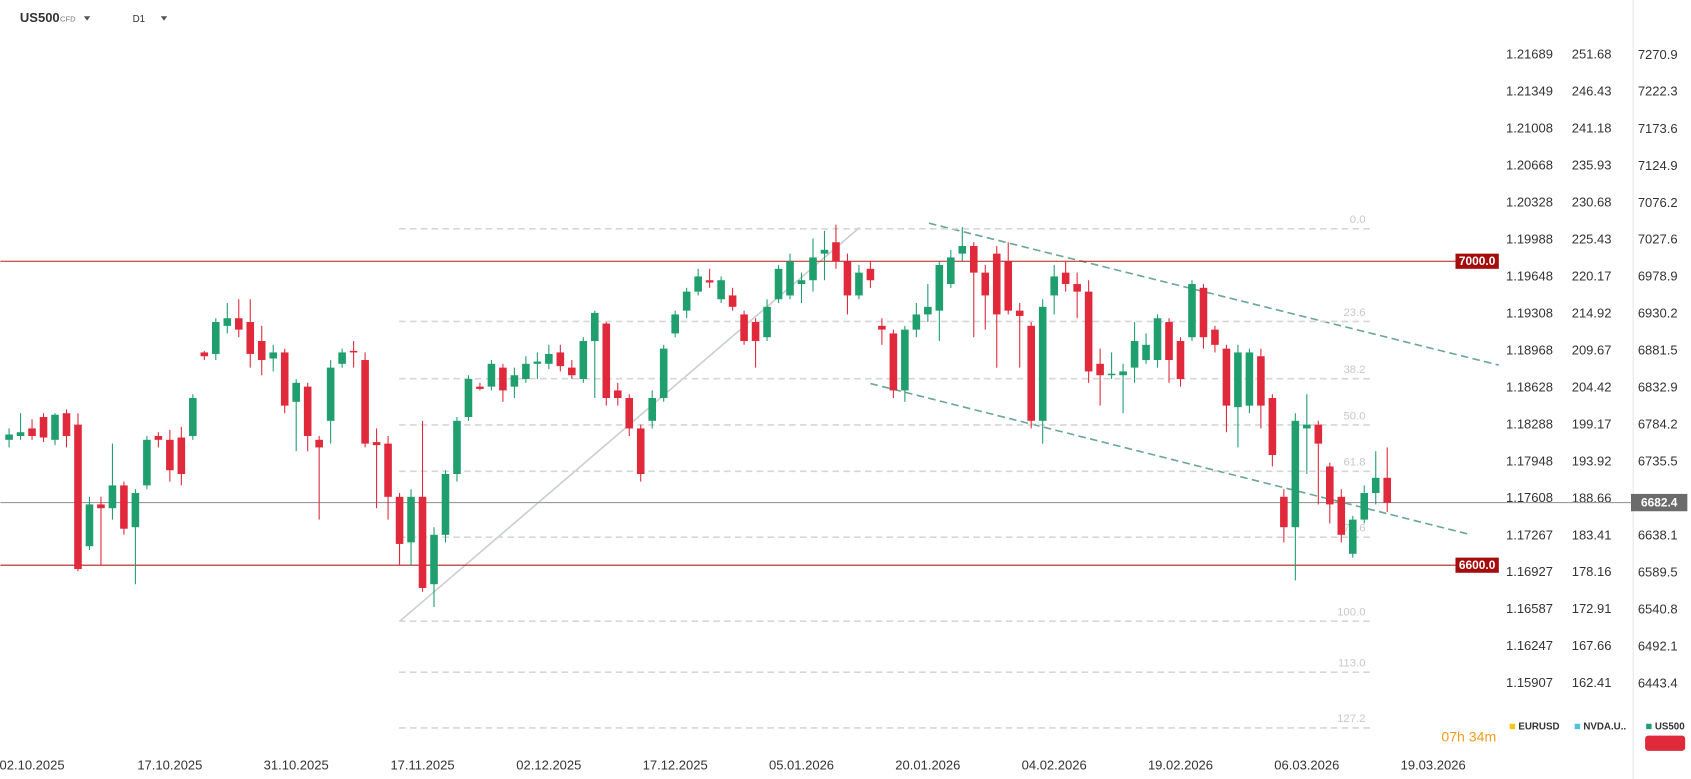 The width and height of the screenshot is (1691, 779). What do you see at coordinates (1658, 424) in the screenshot?
I see `y-tick-label: 6784.2` at bounding box center [1658, 424].